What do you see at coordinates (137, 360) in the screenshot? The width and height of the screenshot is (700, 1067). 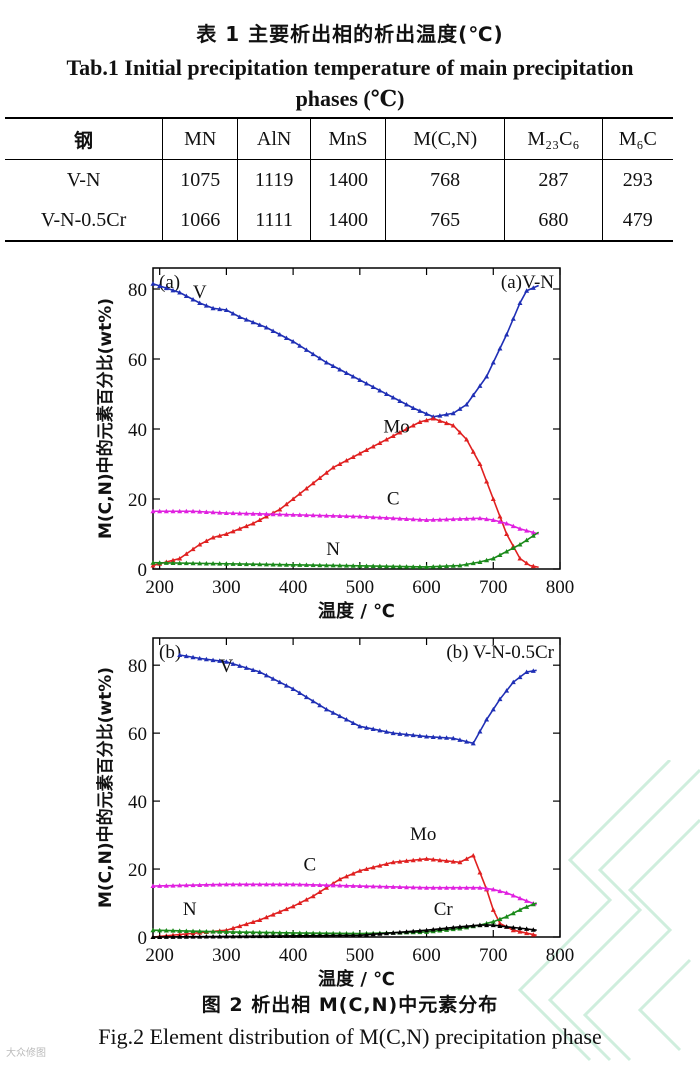 I see `y-tick-label: 60` at bounding box center [137, 360].